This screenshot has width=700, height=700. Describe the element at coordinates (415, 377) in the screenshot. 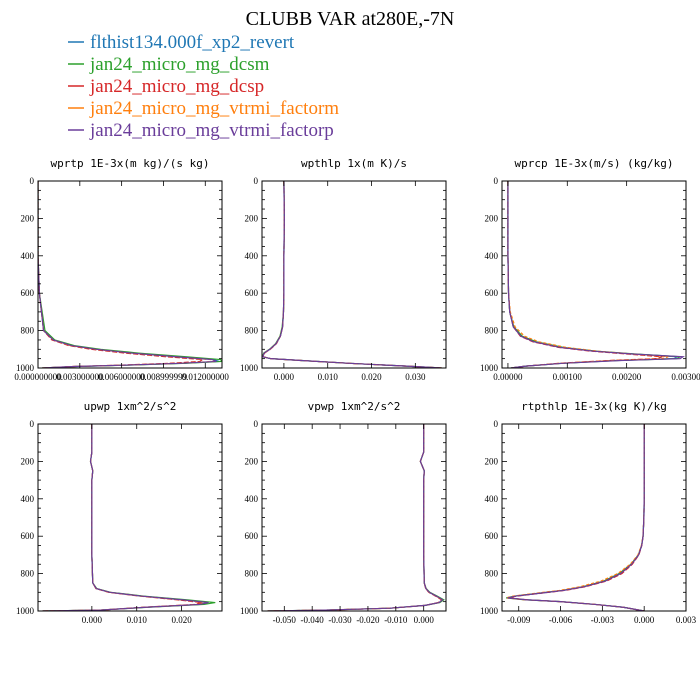

I see `x-tick-label: 0.030` at that location.